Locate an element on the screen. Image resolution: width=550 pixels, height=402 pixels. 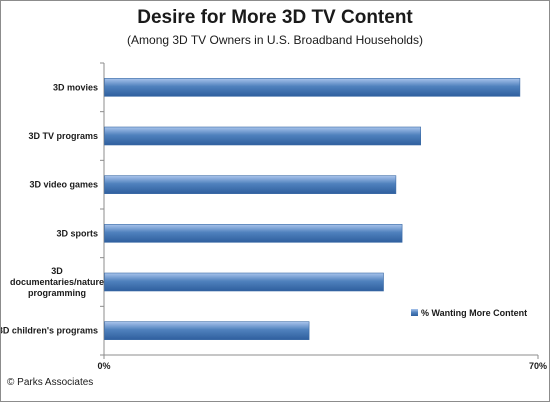
legend-swatch is located at coordinates (414, 312).